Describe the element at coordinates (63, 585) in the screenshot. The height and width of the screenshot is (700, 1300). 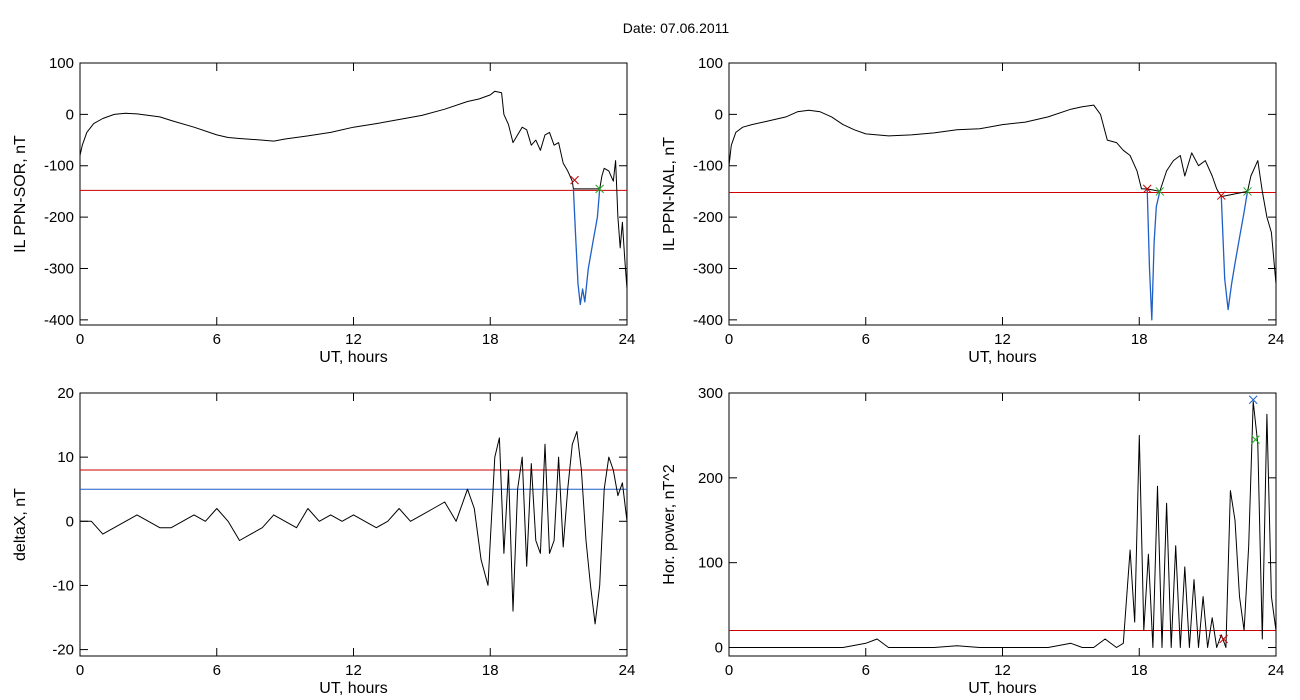
I see `y-tick-label: -10` at that location.